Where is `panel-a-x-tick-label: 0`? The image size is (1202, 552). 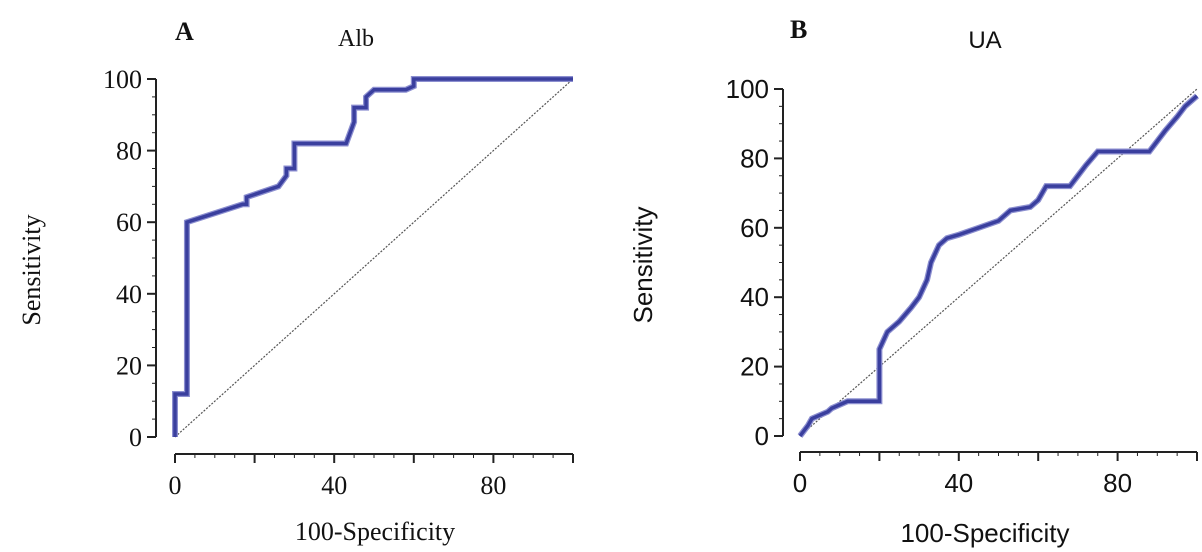
panel-a-x-tick-label: 0 is located at coordinates (175, 485).